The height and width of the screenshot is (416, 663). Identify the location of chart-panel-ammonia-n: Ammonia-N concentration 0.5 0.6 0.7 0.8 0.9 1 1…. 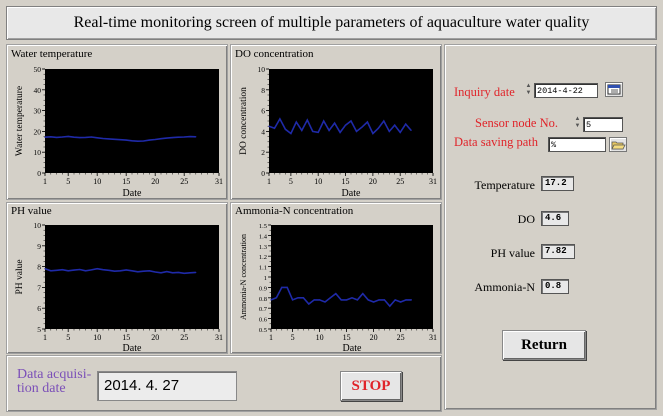
(336, 278).